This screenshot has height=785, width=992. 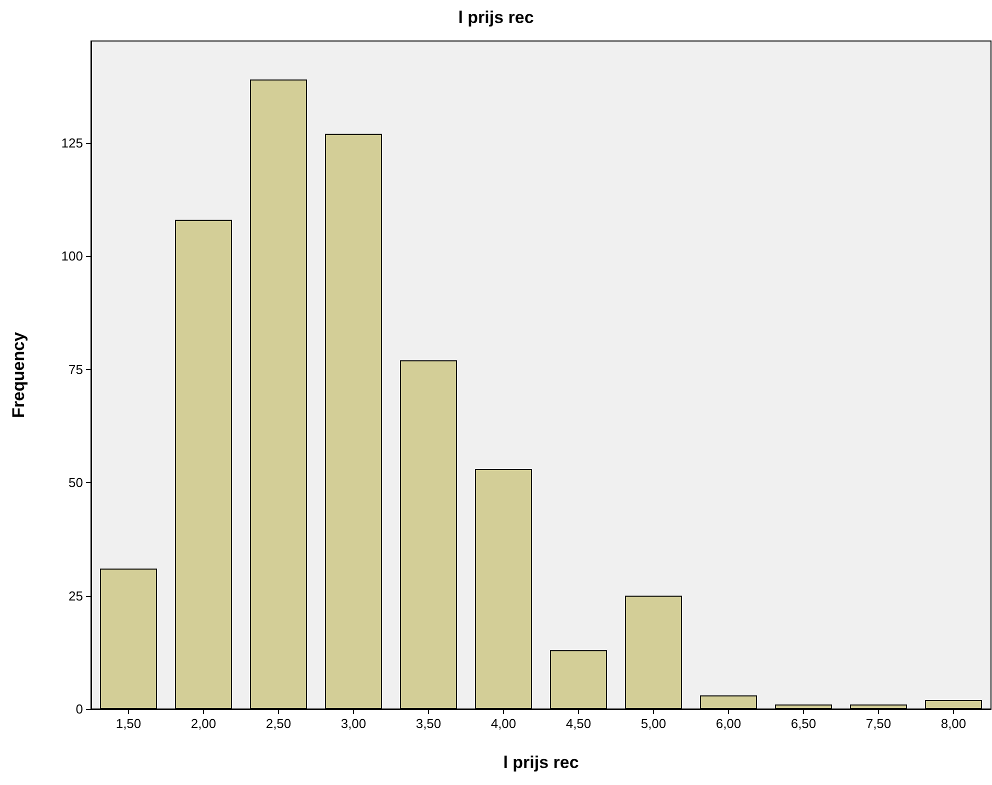 I want to click on x-tick-label: 5,00, so click(x=653, y=723).